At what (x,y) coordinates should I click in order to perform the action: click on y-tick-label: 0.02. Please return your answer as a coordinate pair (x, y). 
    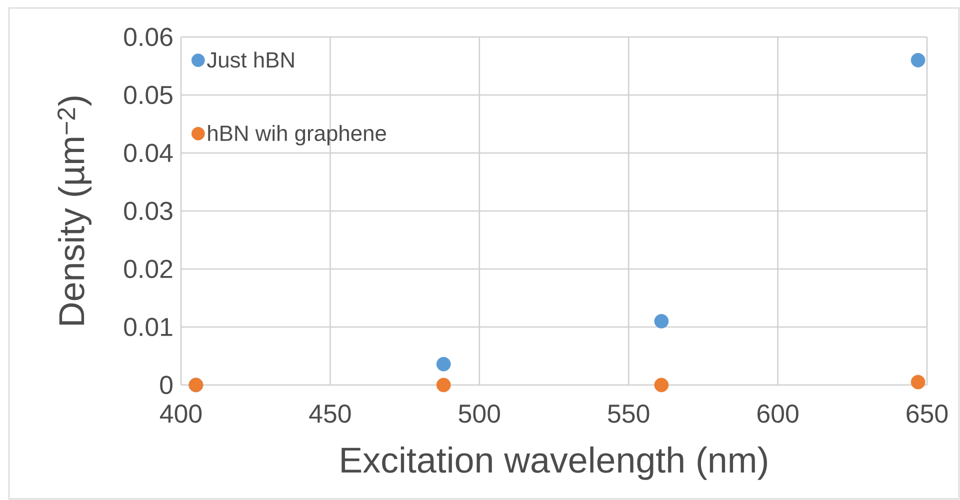
    Looking at the image, I should click on (148, 269).